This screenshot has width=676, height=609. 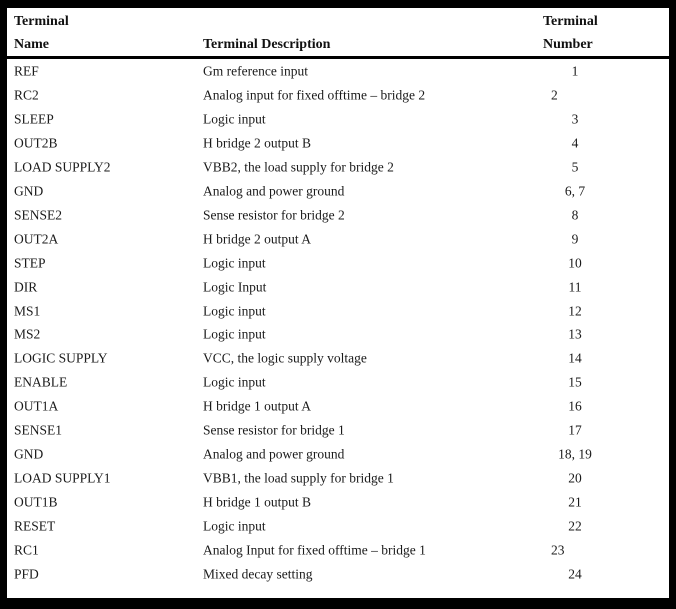 What do you see at coordinates (62, 478) in the screenshot?
I see `terminal-name-cell: LOAD SUPPLY1` at bounding box center [62, 478].